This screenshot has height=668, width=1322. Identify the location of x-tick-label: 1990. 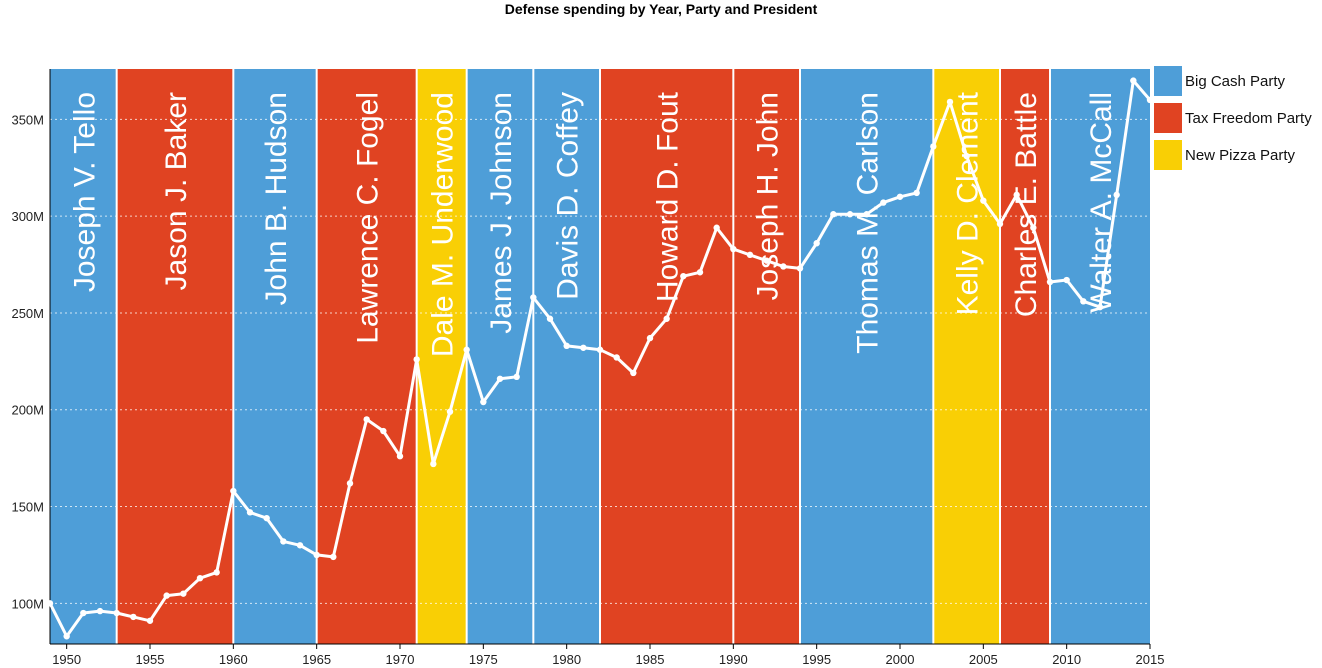
(733, 659).